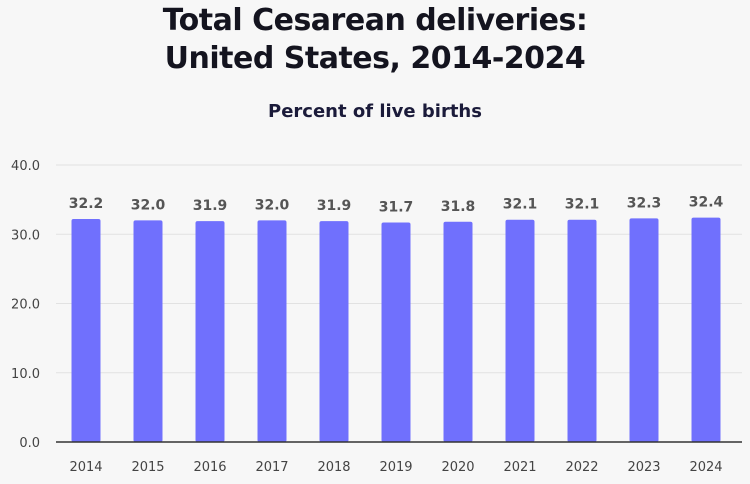 The width and height of the screenshot is (750, 484). Describe the element at coordinates (706, 203) in the screenshot. I see `data-label: 32.4` at that location.